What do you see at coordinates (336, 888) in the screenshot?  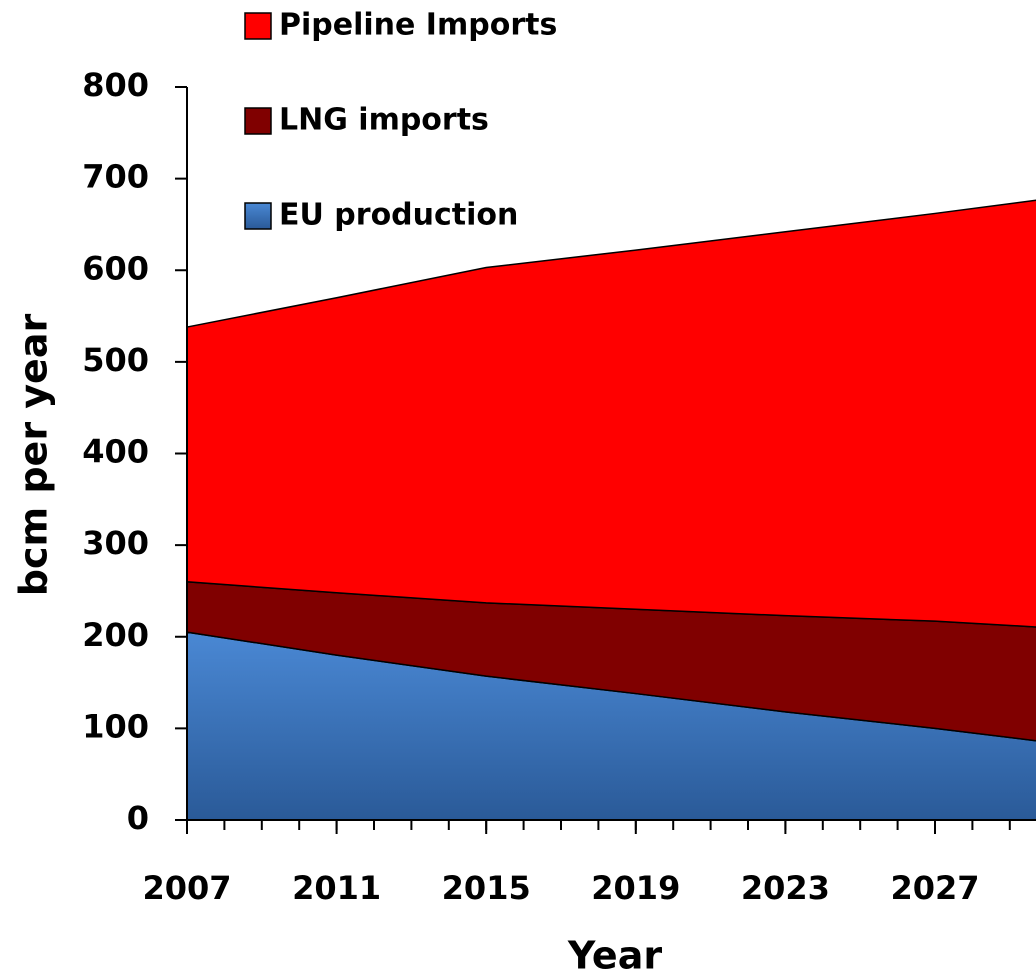 I see `x-tick-label: 2011` at bounding box center [336, 888].